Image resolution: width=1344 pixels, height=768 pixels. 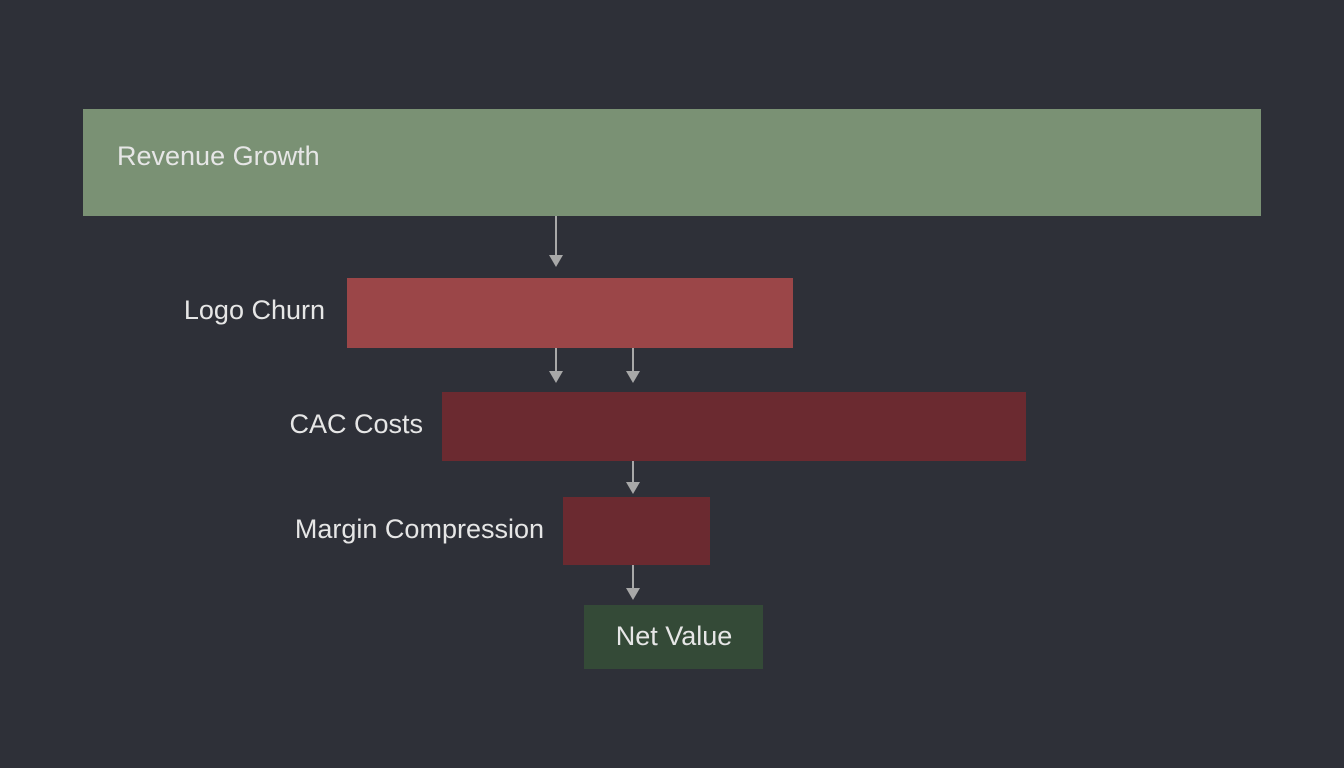 I want to click on node-label: CAC Costs, so click(x=356, y=424).